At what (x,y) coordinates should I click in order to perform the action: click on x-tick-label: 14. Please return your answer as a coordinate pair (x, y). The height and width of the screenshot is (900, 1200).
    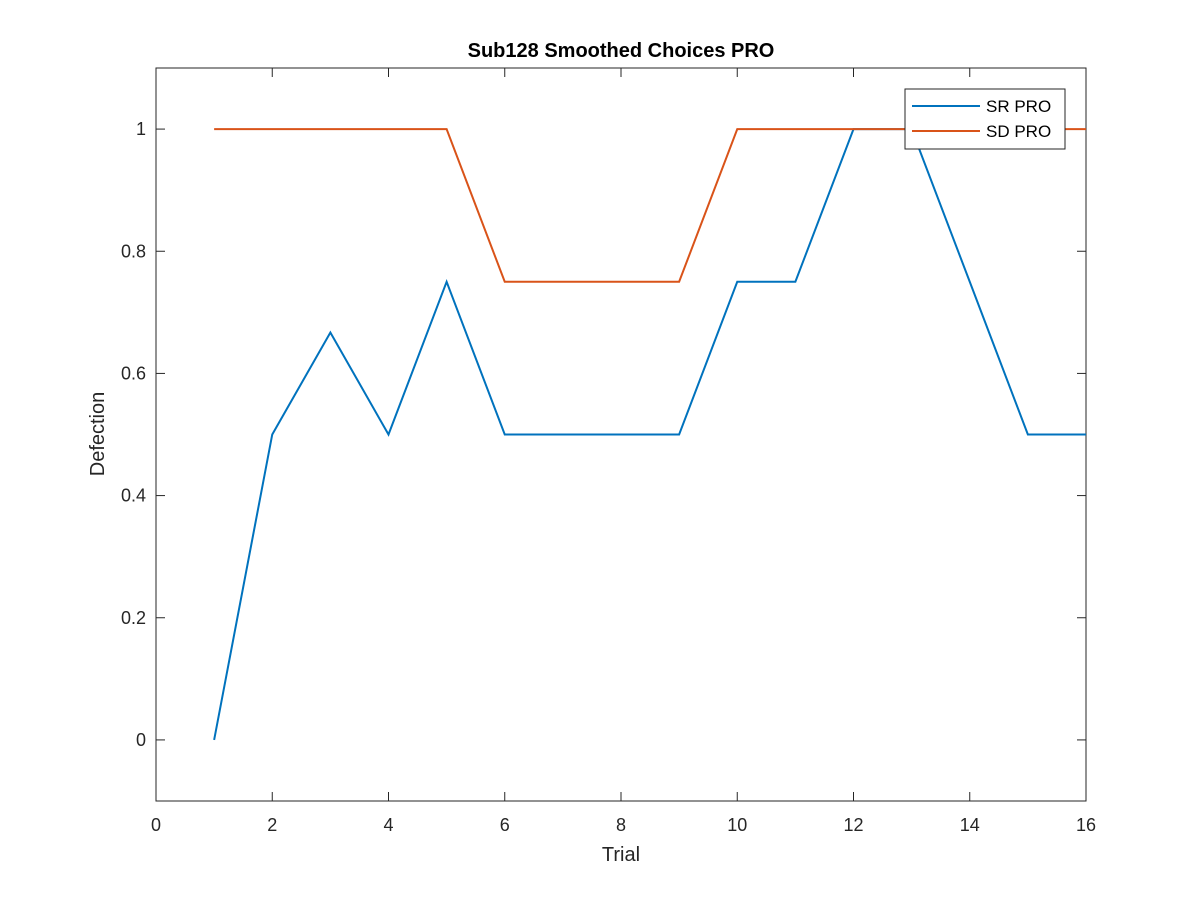
    Looking at the image, I should click on (970, 825).